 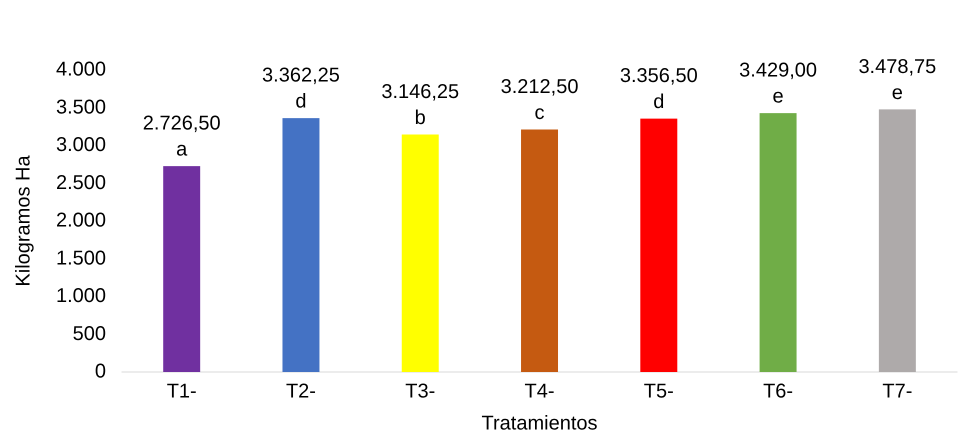 I want to click on x-tick-label: T5-, so click(x=659, y=391).